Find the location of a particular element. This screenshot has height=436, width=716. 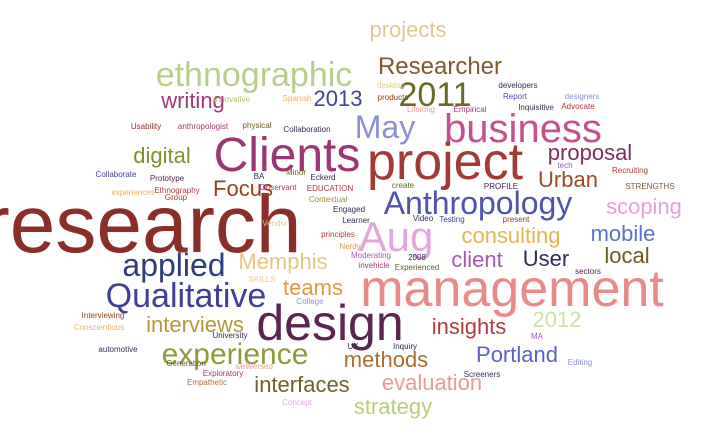

word-wellversed: wellversed is located at coordinates (254, 366).